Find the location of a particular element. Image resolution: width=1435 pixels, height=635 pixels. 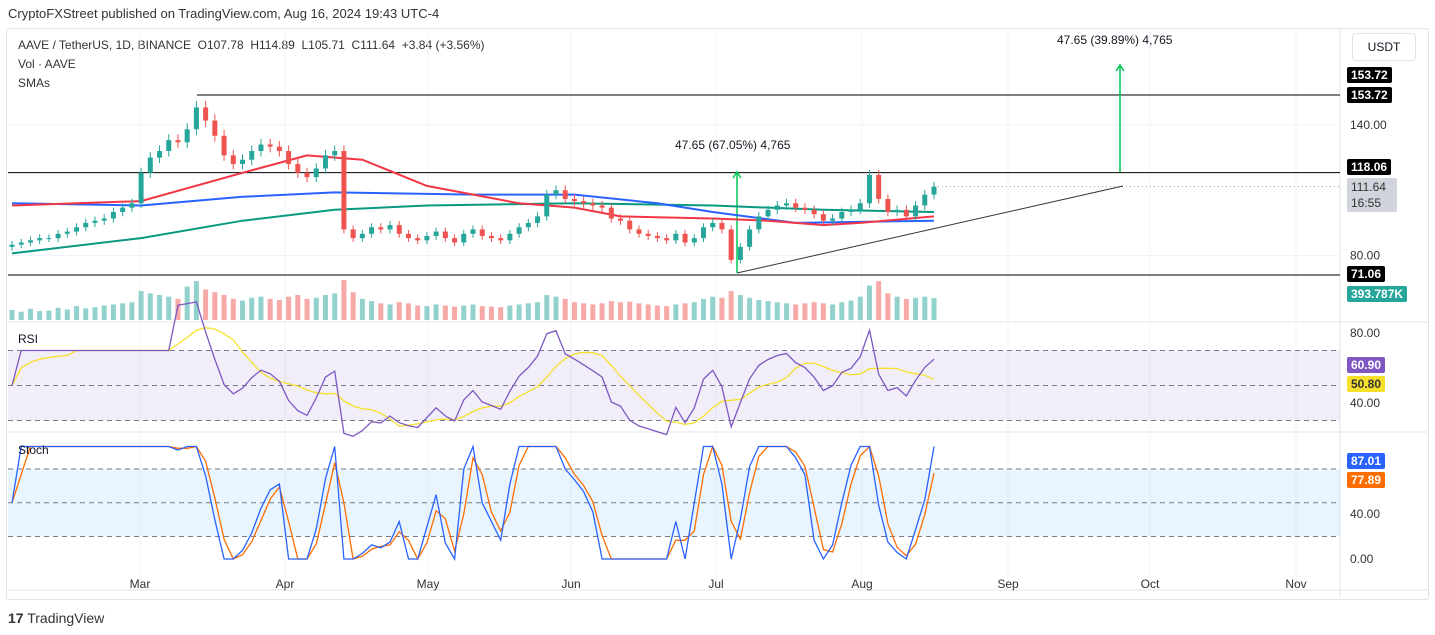

y-tick: 80.00 is located at coordinates (1365, 256).